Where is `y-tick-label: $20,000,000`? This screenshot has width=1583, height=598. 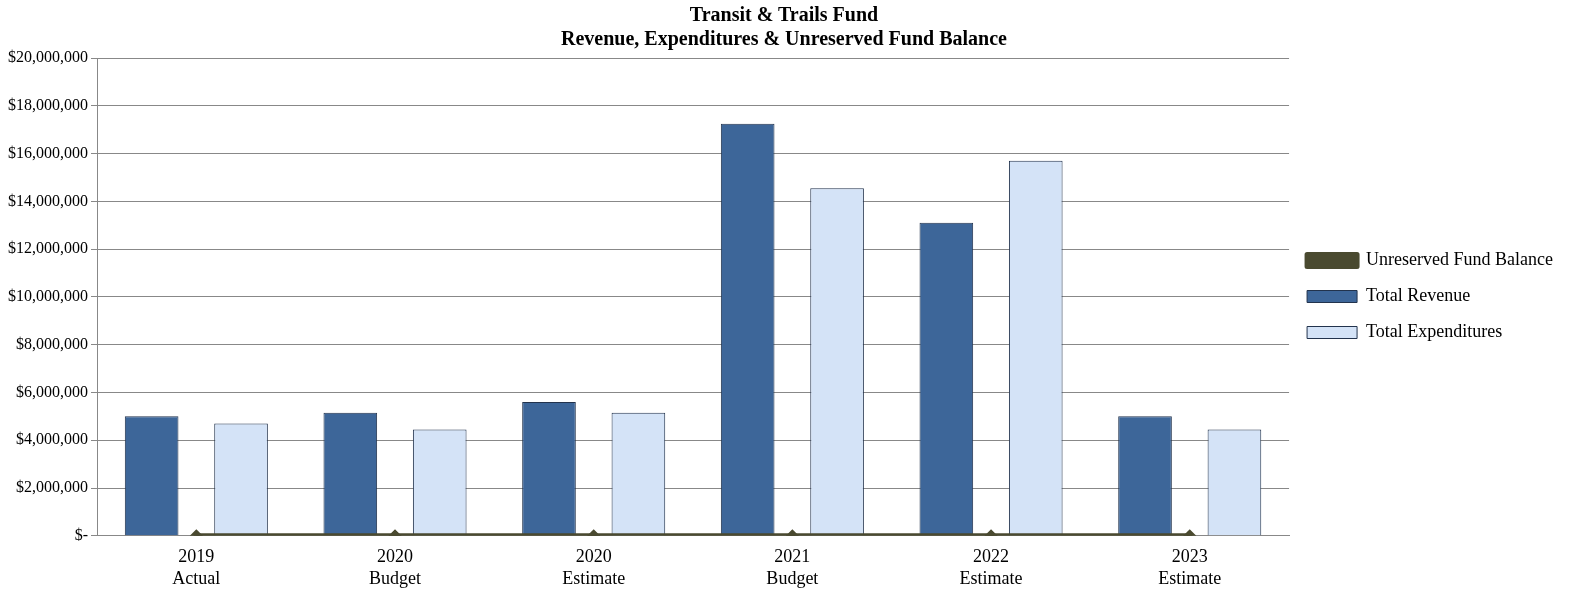 y-tick-label: $20,000,000 is located at coordinates (48, 57).